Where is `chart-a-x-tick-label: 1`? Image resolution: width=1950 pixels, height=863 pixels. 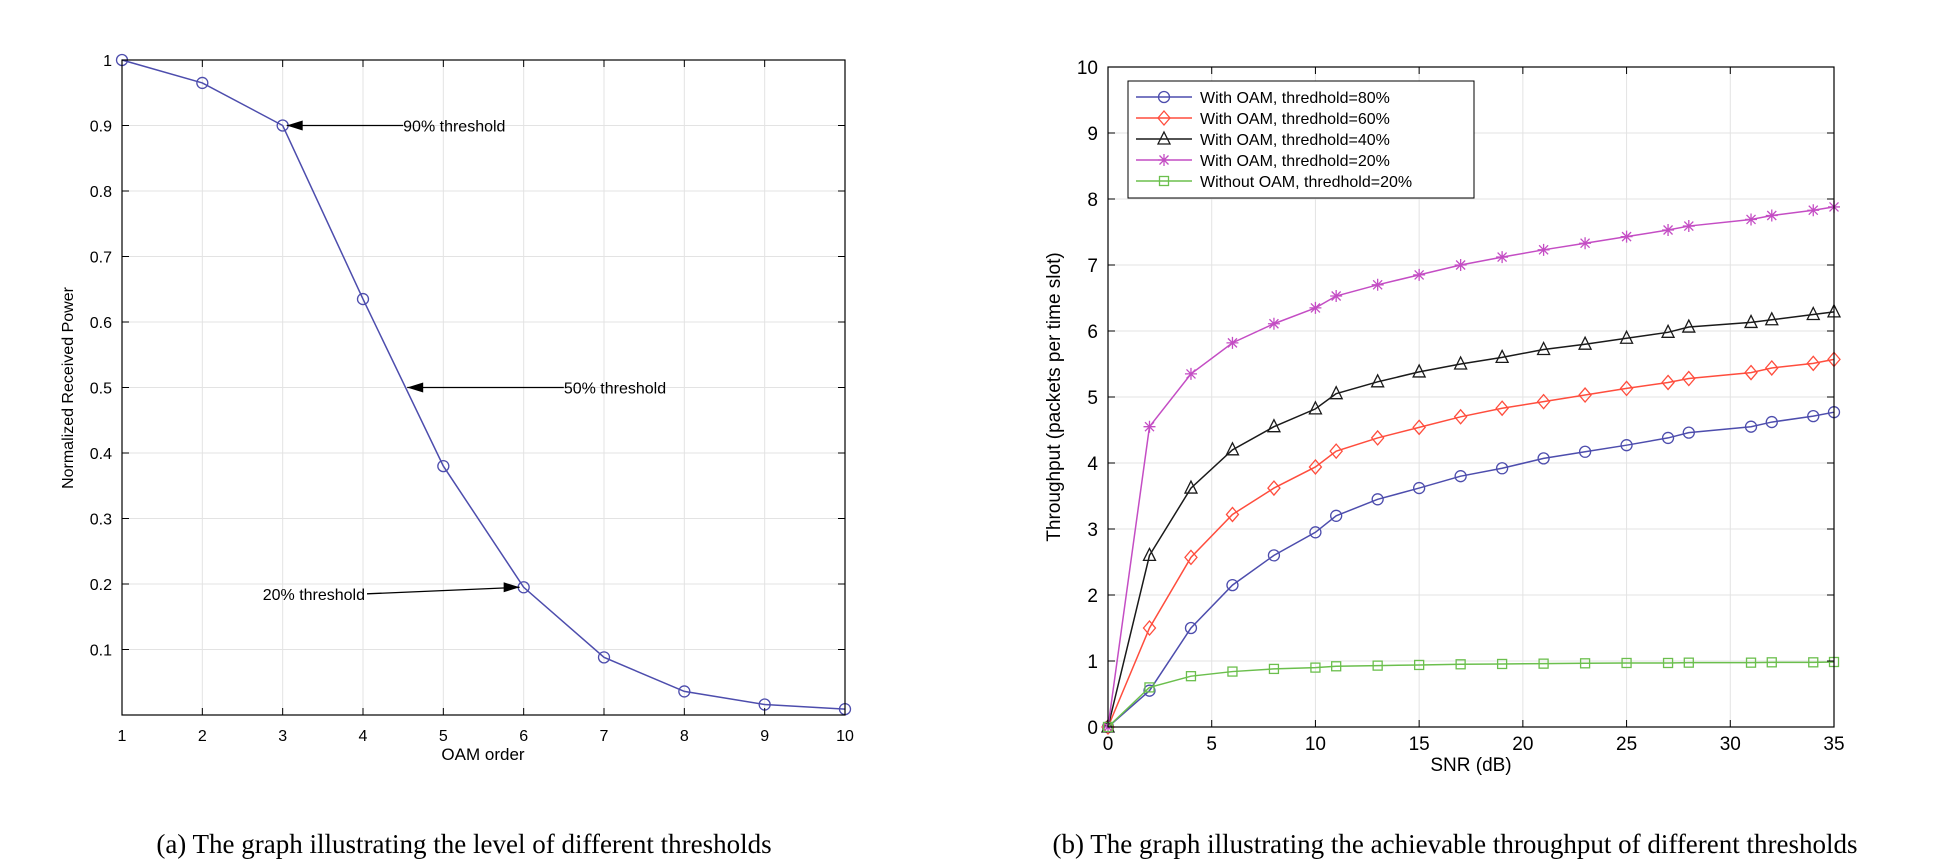
chart-a-x-tick-label: 1 is located at coordinates (122, 736).